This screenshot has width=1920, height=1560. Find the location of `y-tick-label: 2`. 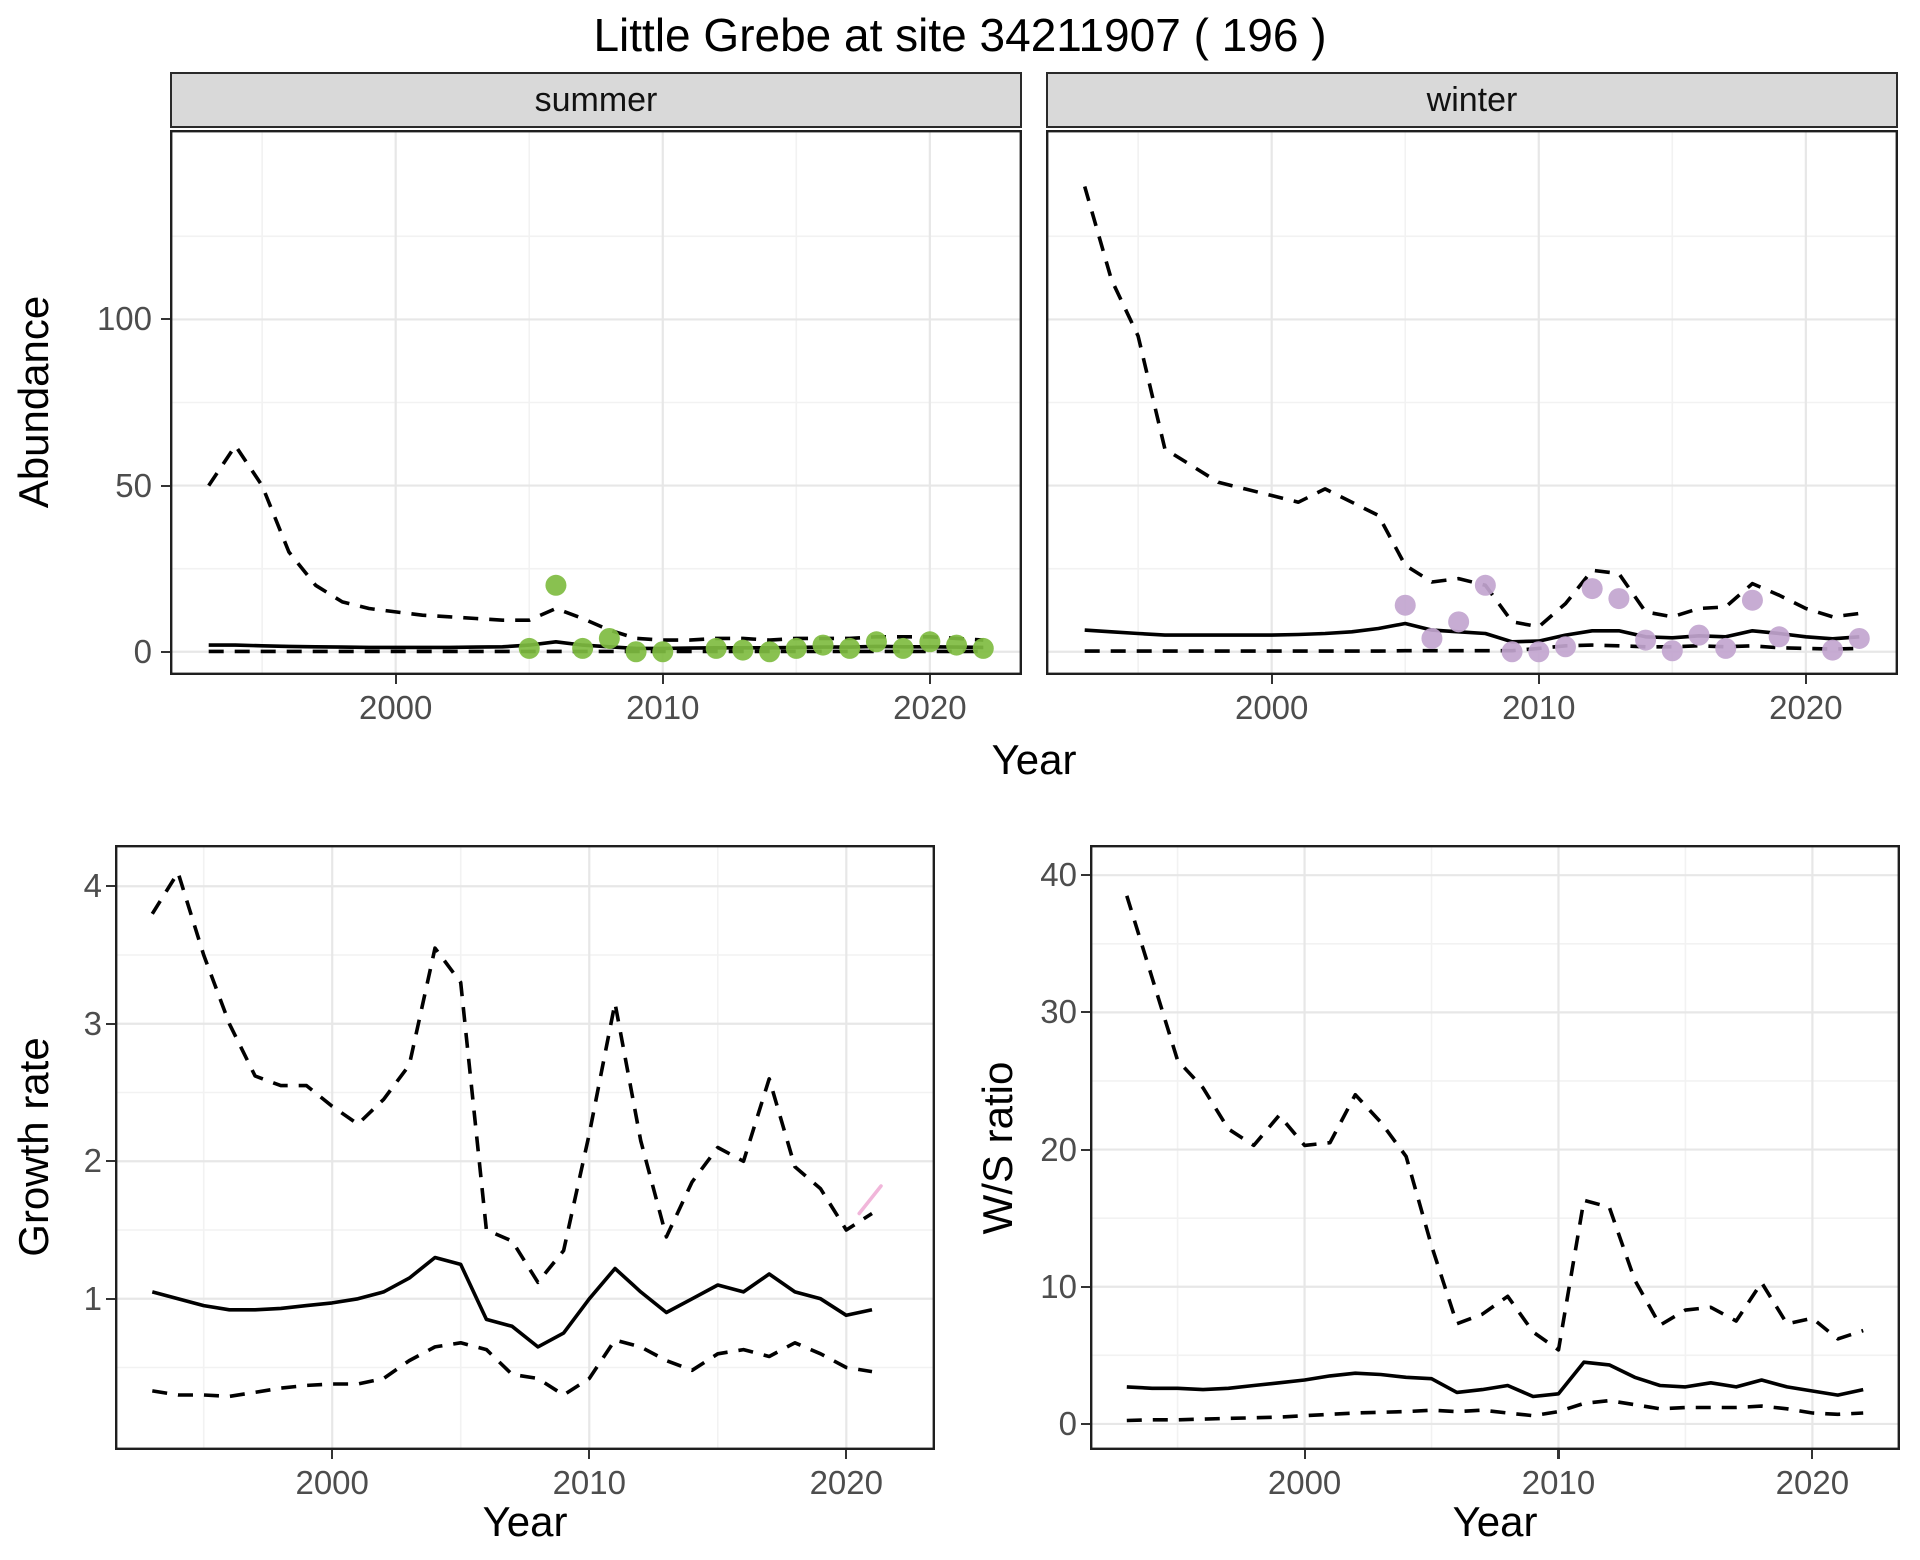

y-tick-label: 2 is located at coordinates (92, 1161).